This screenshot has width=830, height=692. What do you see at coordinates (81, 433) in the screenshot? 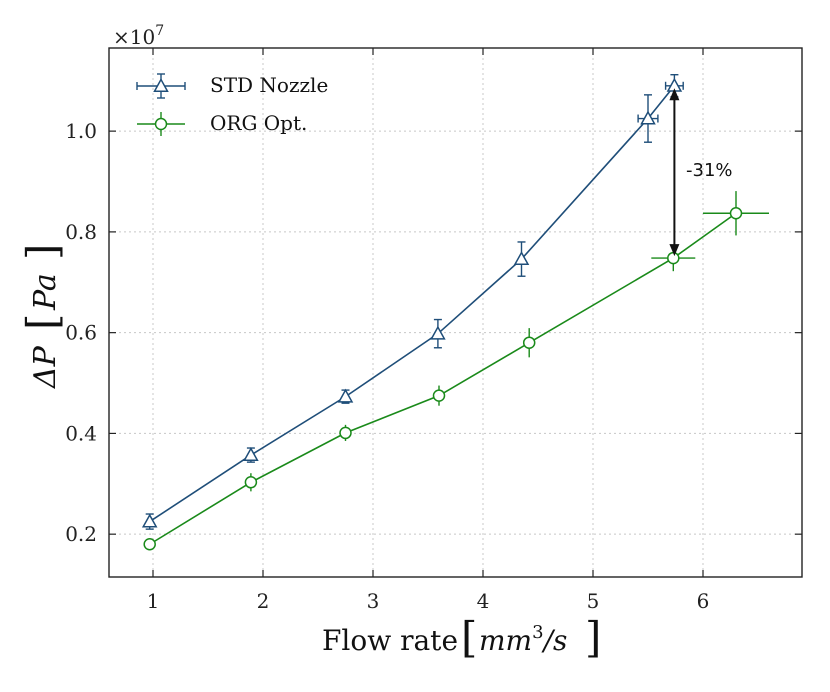
I see `y-tick-label: 0.4` at bounding box center [81, 433].